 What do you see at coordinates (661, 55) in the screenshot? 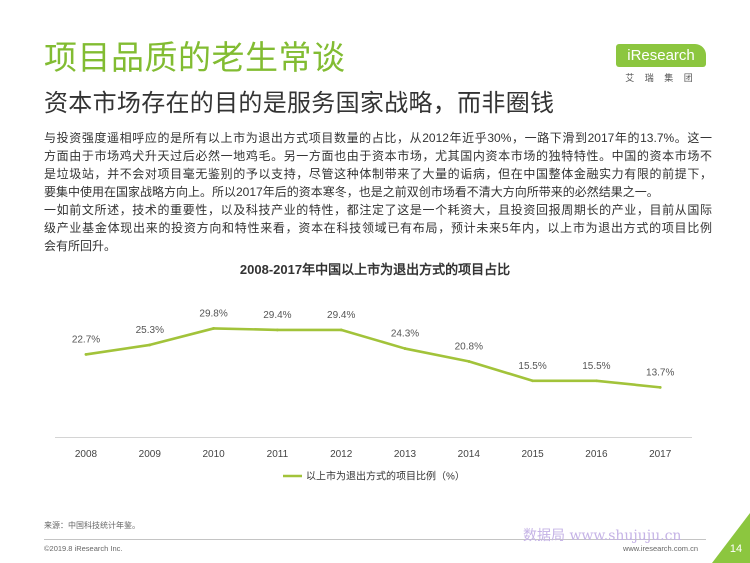
I see `iresearch-logo: iResearch` at bounding box center [661, 55].